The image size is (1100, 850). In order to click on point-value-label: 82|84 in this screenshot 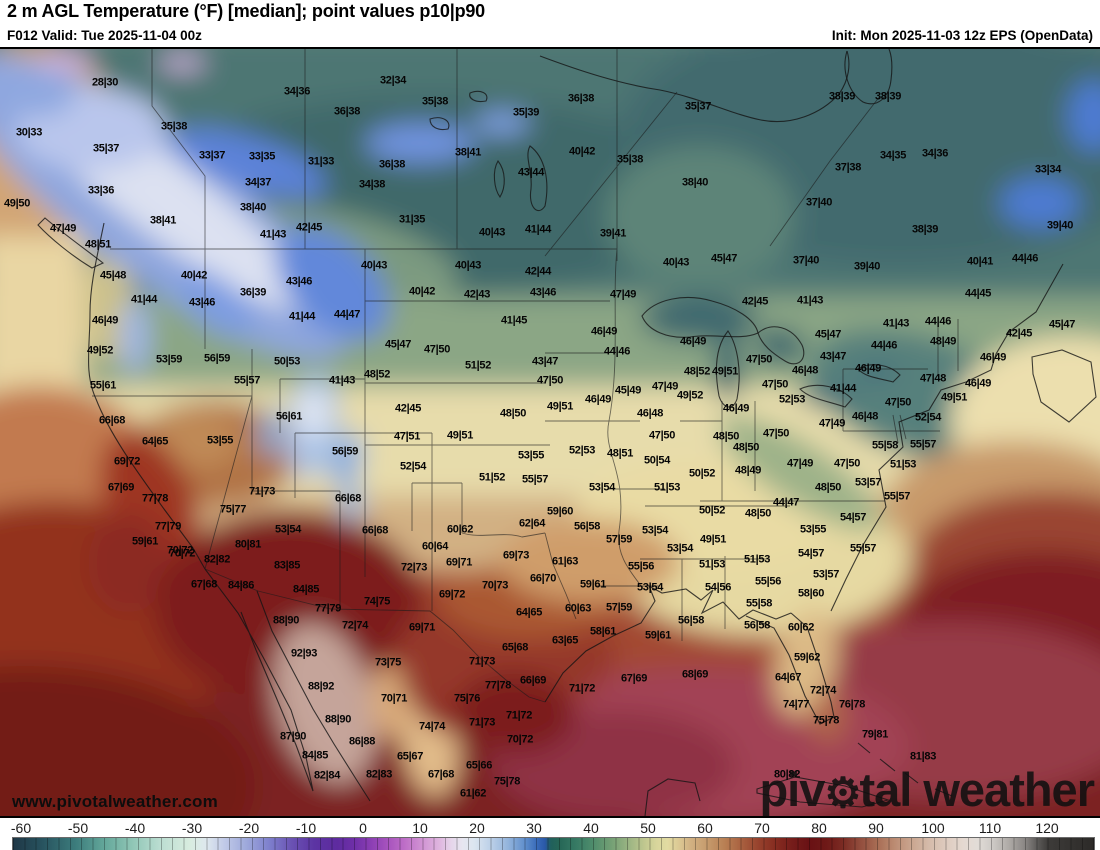, I will do `click(327, 775)`.